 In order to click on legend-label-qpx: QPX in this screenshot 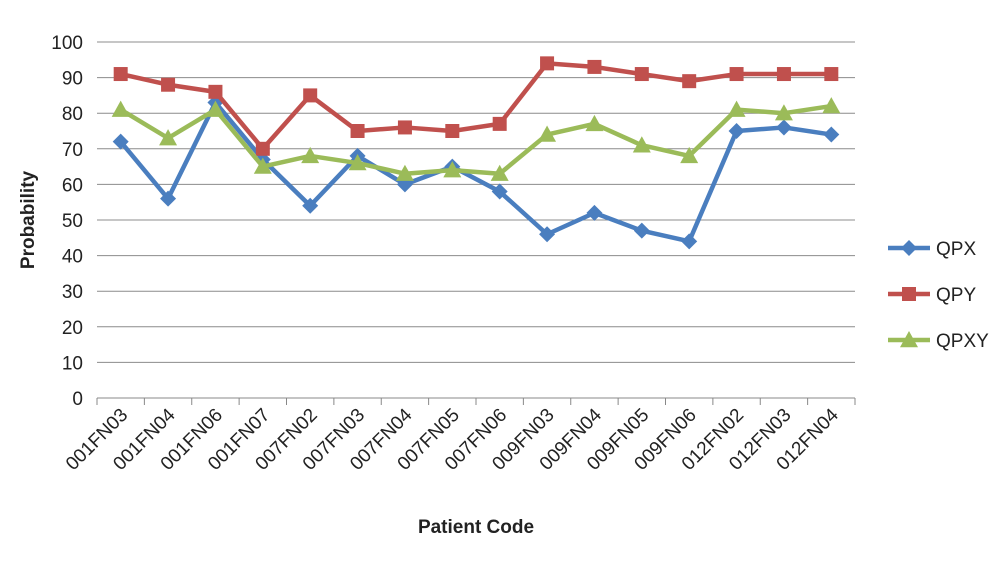, I will do `click(956, 249)`.